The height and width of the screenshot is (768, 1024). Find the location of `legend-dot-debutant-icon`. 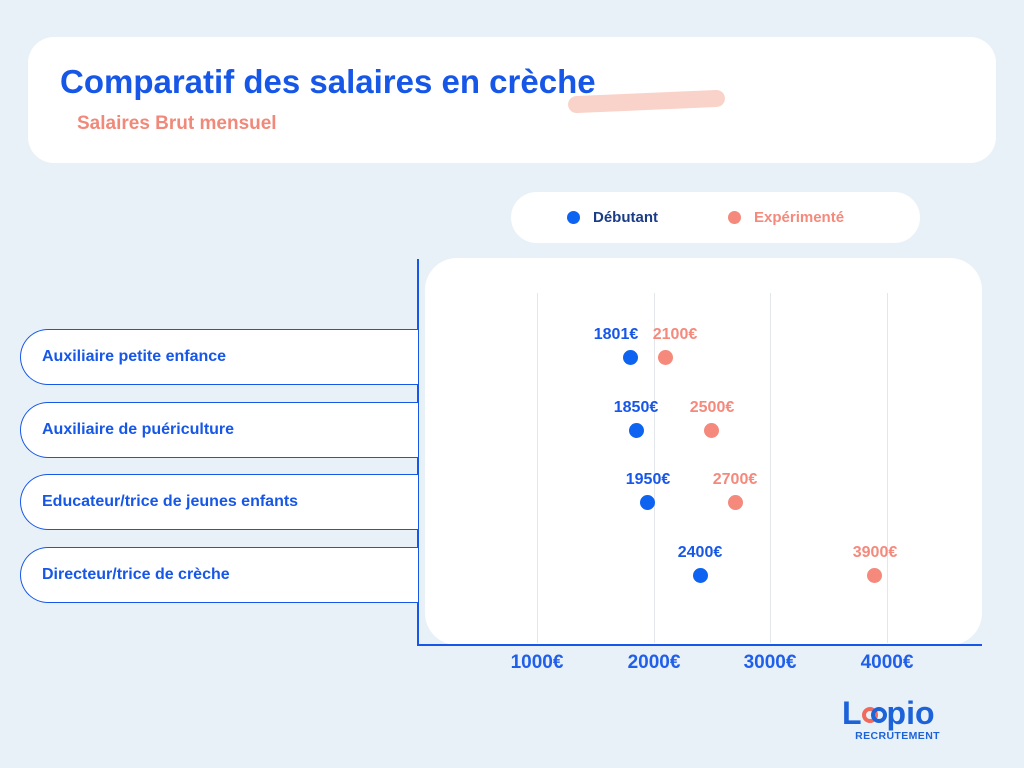

legend-dot-debutant-icon is located at coordinates (573, 217).